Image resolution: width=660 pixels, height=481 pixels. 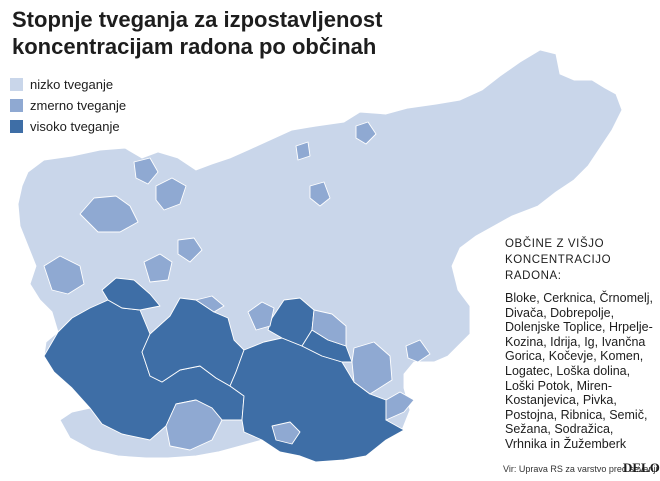 What do you see at coordinates (418, 351) in the screenshot?
I see `region-moderate-brezice` at bounding box center [418, 351].